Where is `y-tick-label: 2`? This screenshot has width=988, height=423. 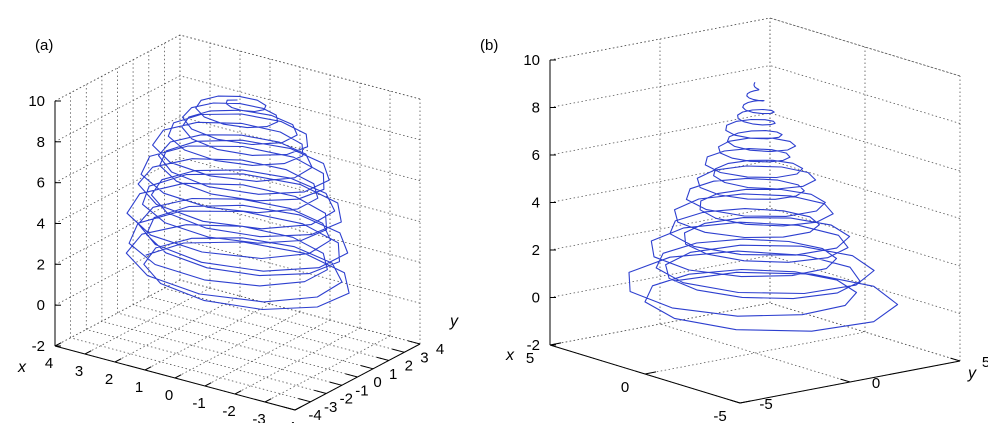
y-tick-label: 2 is located at coordinates (409, 366).